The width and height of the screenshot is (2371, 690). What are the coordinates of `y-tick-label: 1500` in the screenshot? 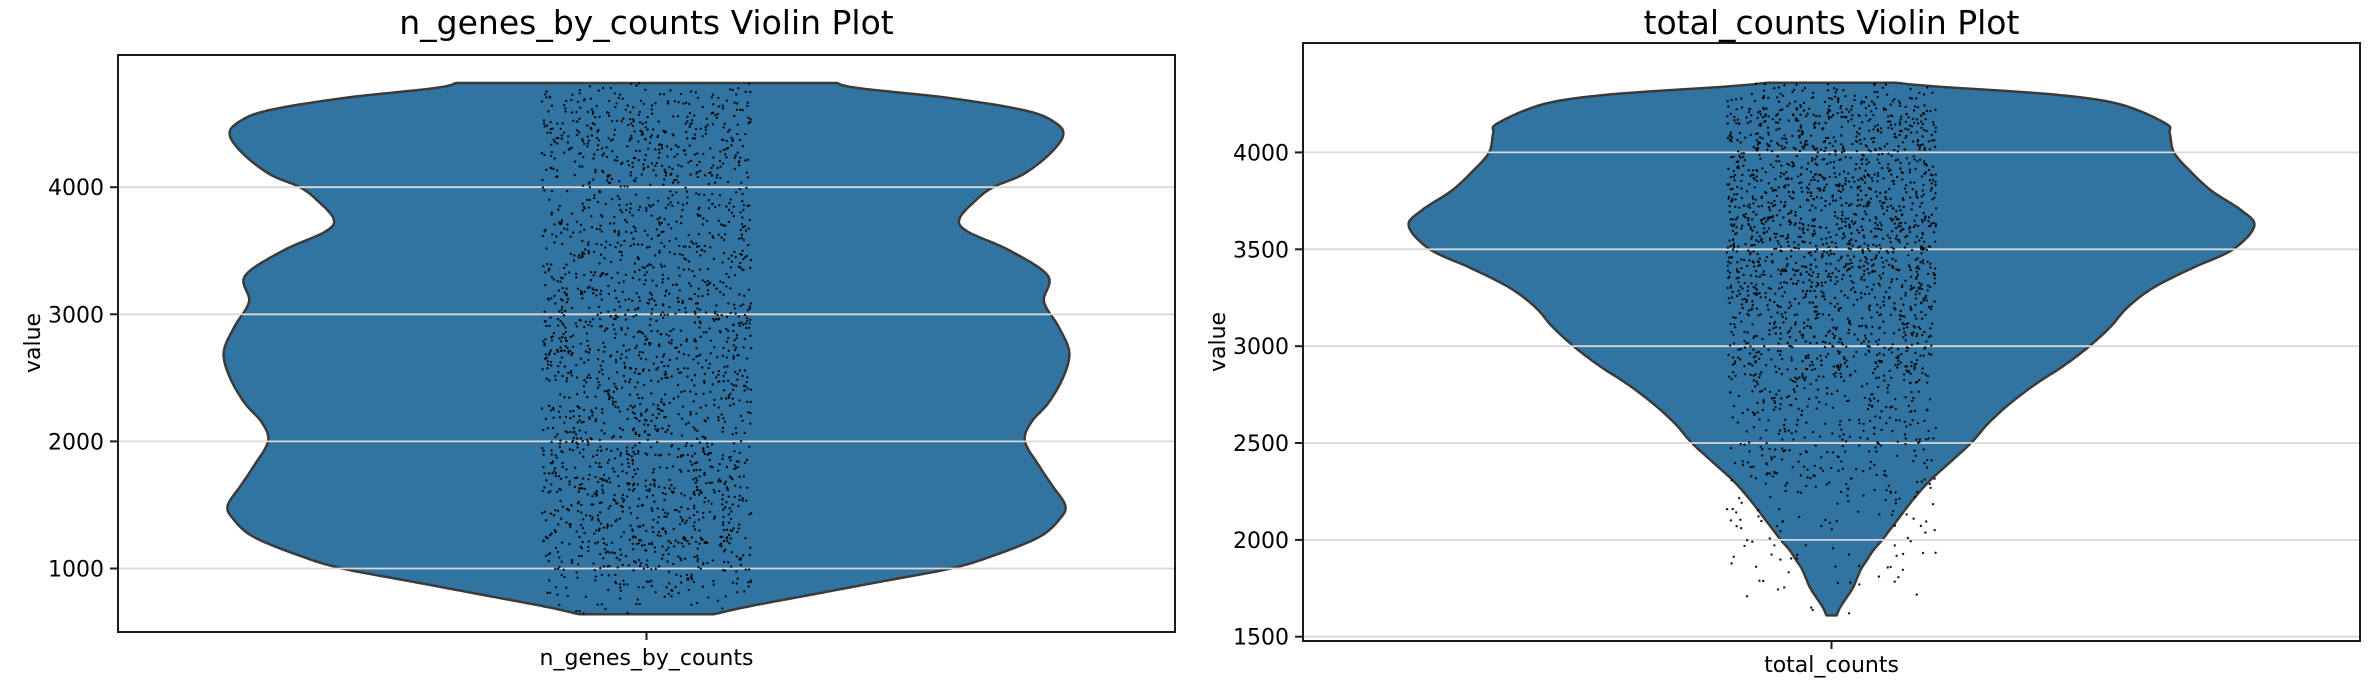 It's located at (1261, 638).